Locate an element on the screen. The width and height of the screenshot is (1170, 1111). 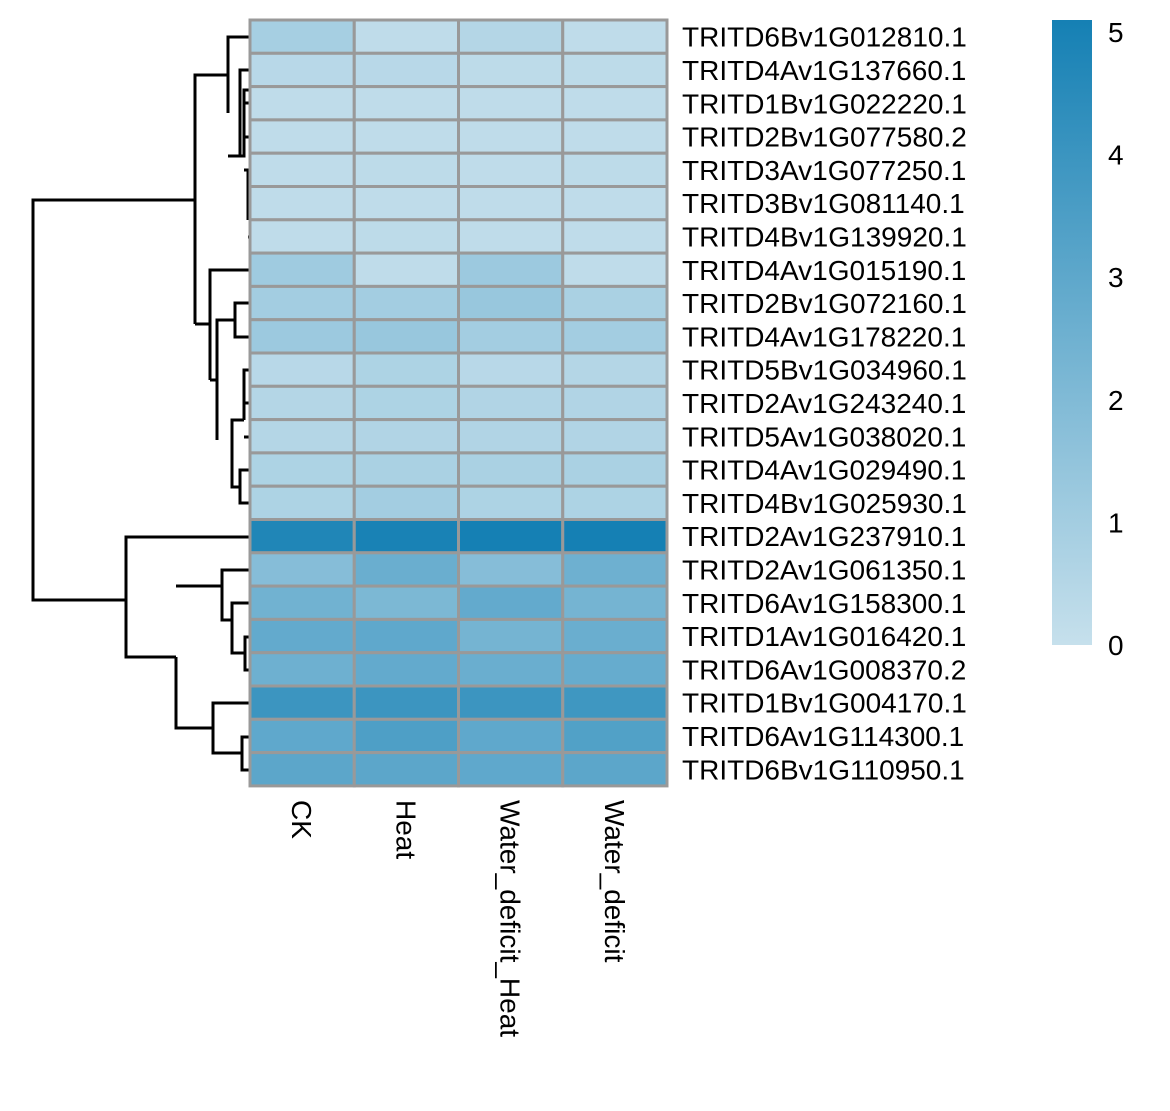
row-label: TRITD2Av1G237910.1 is located at coordinates (824, 536).